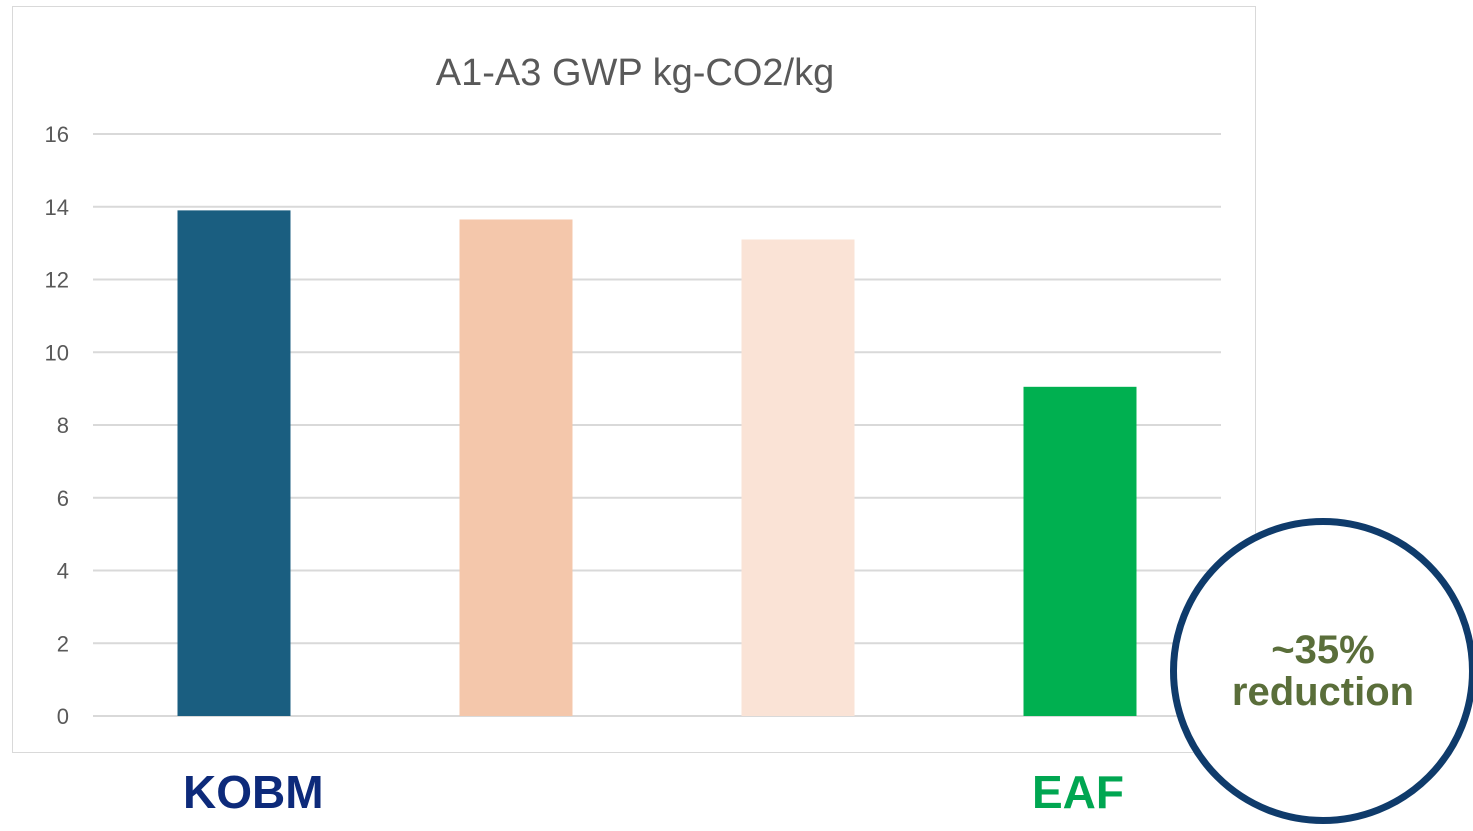 The width and height of the screenshot is (1473, 831). Describe the element at coordinates (1323, 650) in the screenshot. I see `callout-percent: ~35%` at that location.